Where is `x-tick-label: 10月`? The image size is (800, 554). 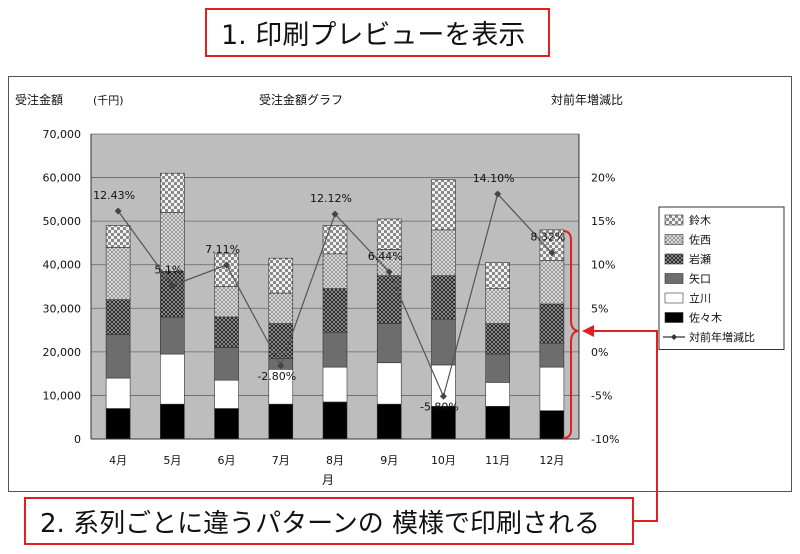 x-tick-label: 10月 is located at coordinates (443, 460).